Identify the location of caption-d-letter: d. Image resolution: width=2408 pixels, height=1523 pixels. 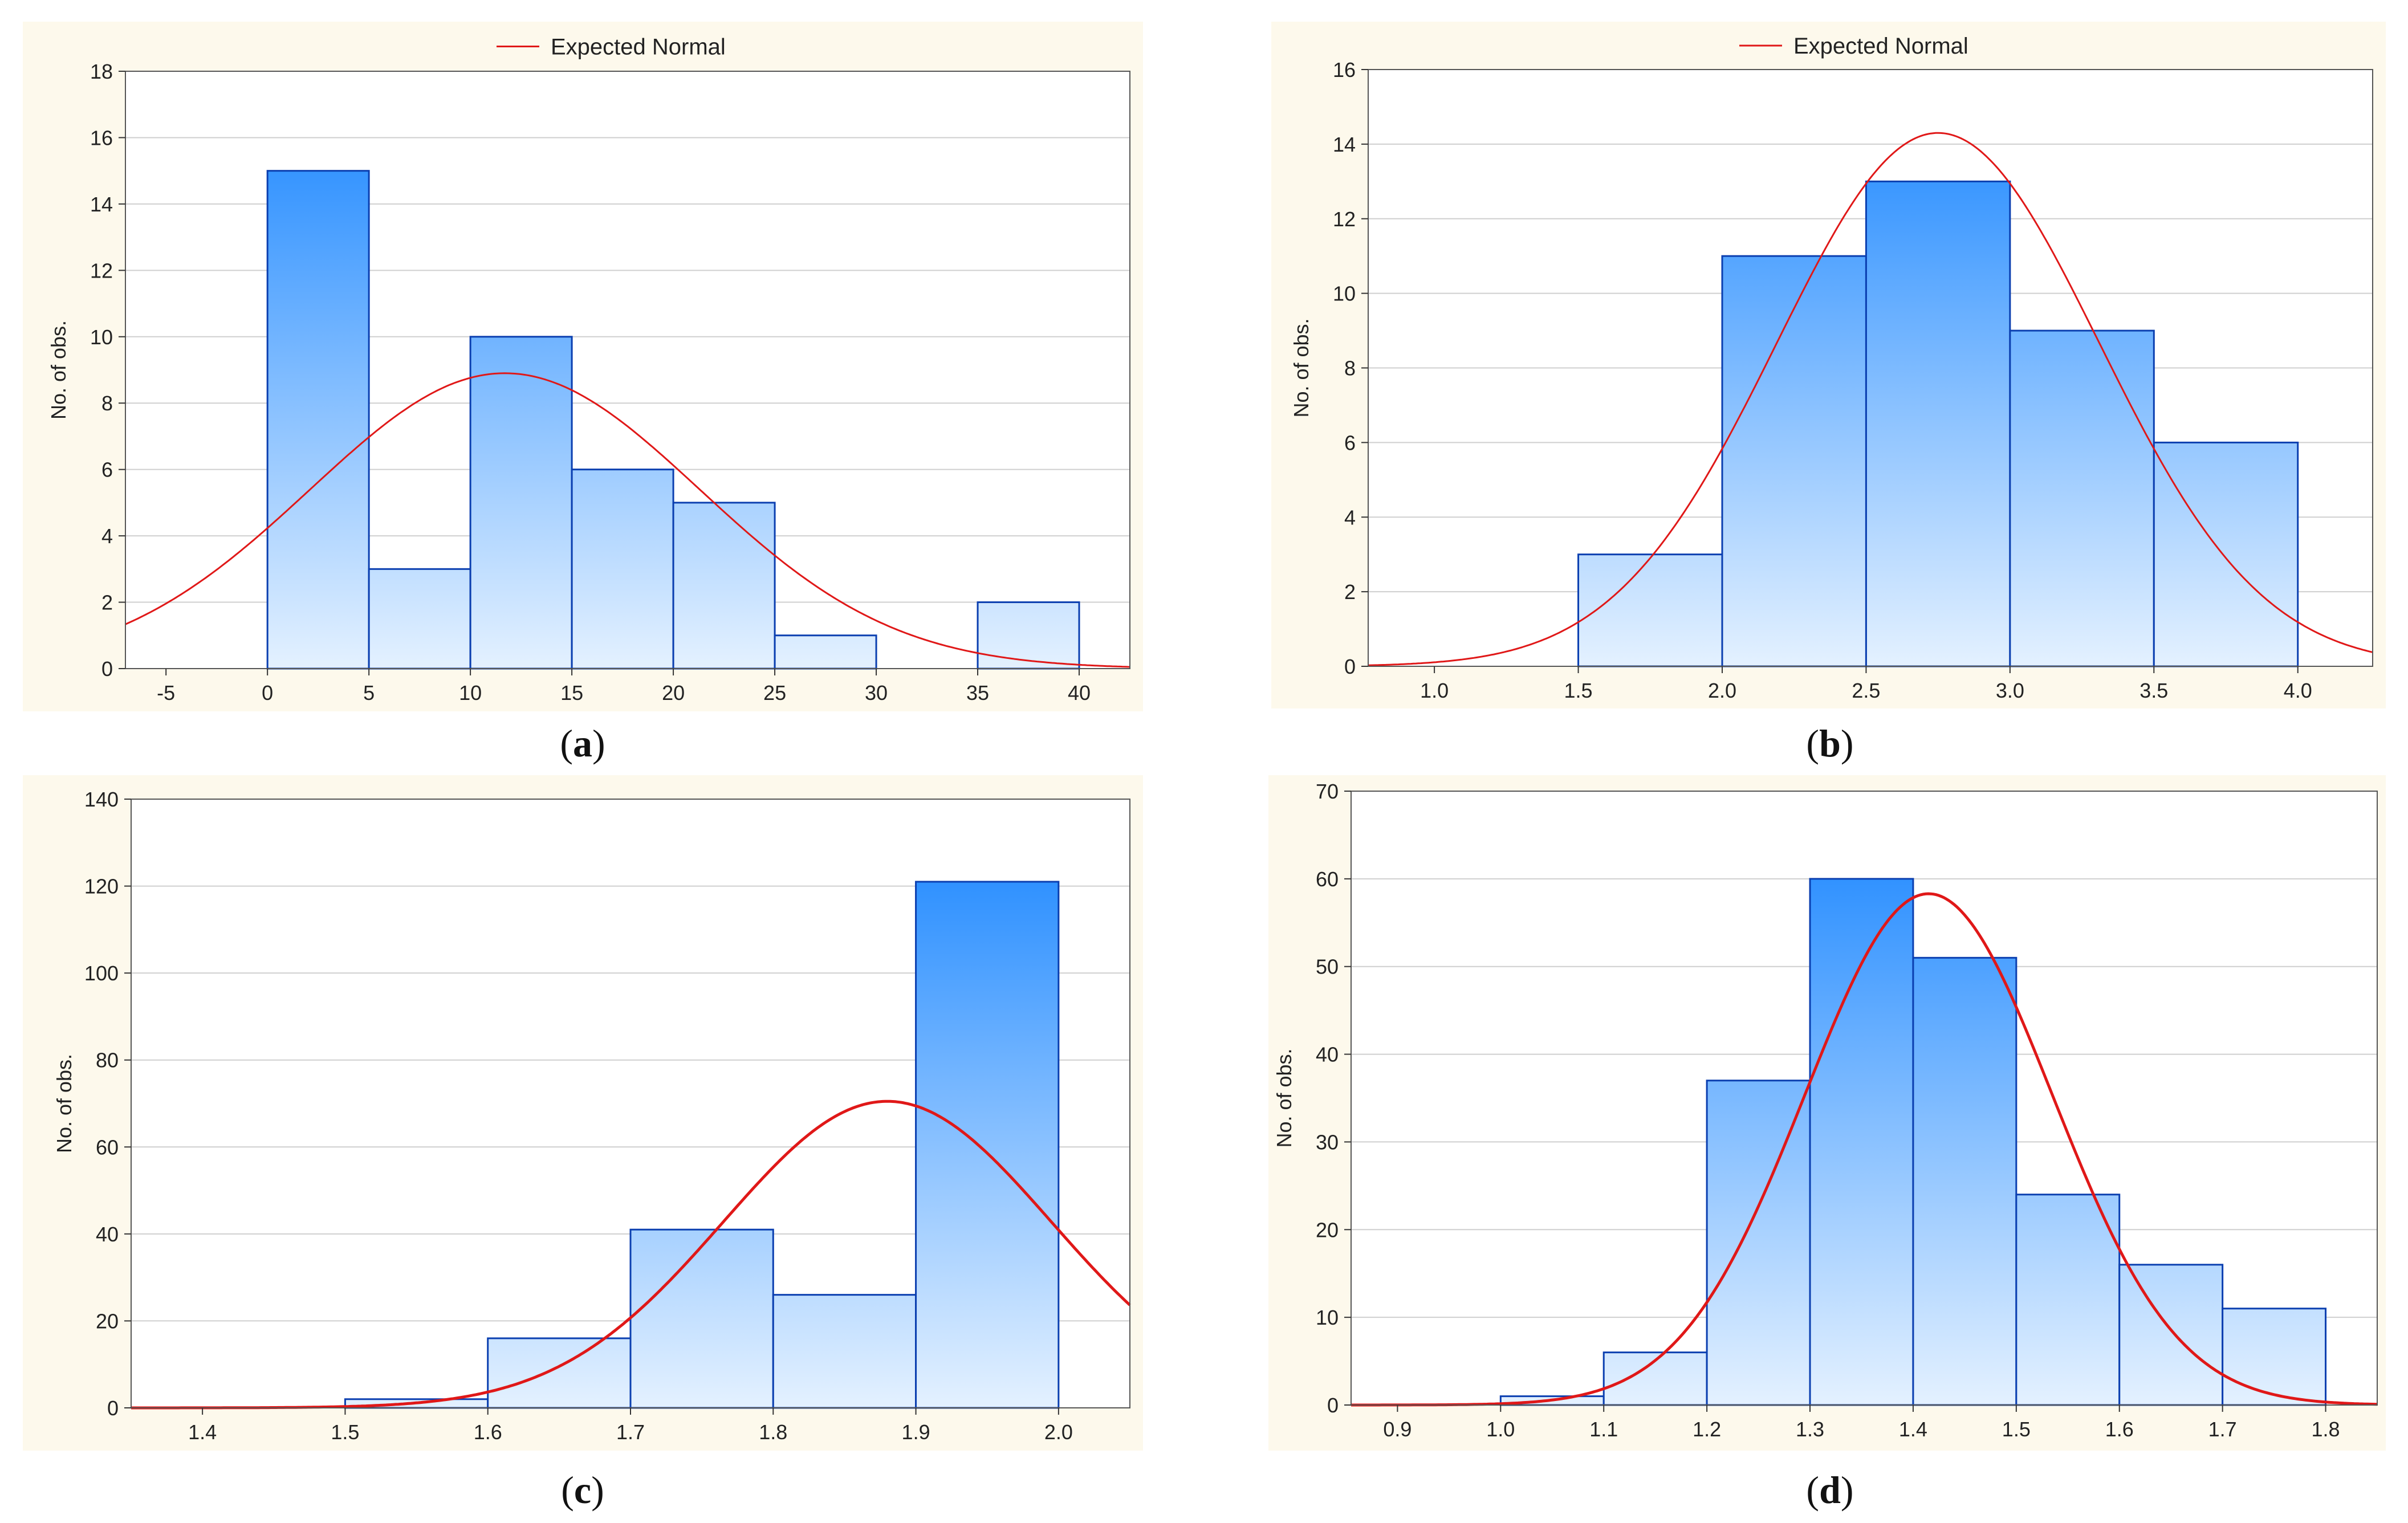
(1830, 1490).